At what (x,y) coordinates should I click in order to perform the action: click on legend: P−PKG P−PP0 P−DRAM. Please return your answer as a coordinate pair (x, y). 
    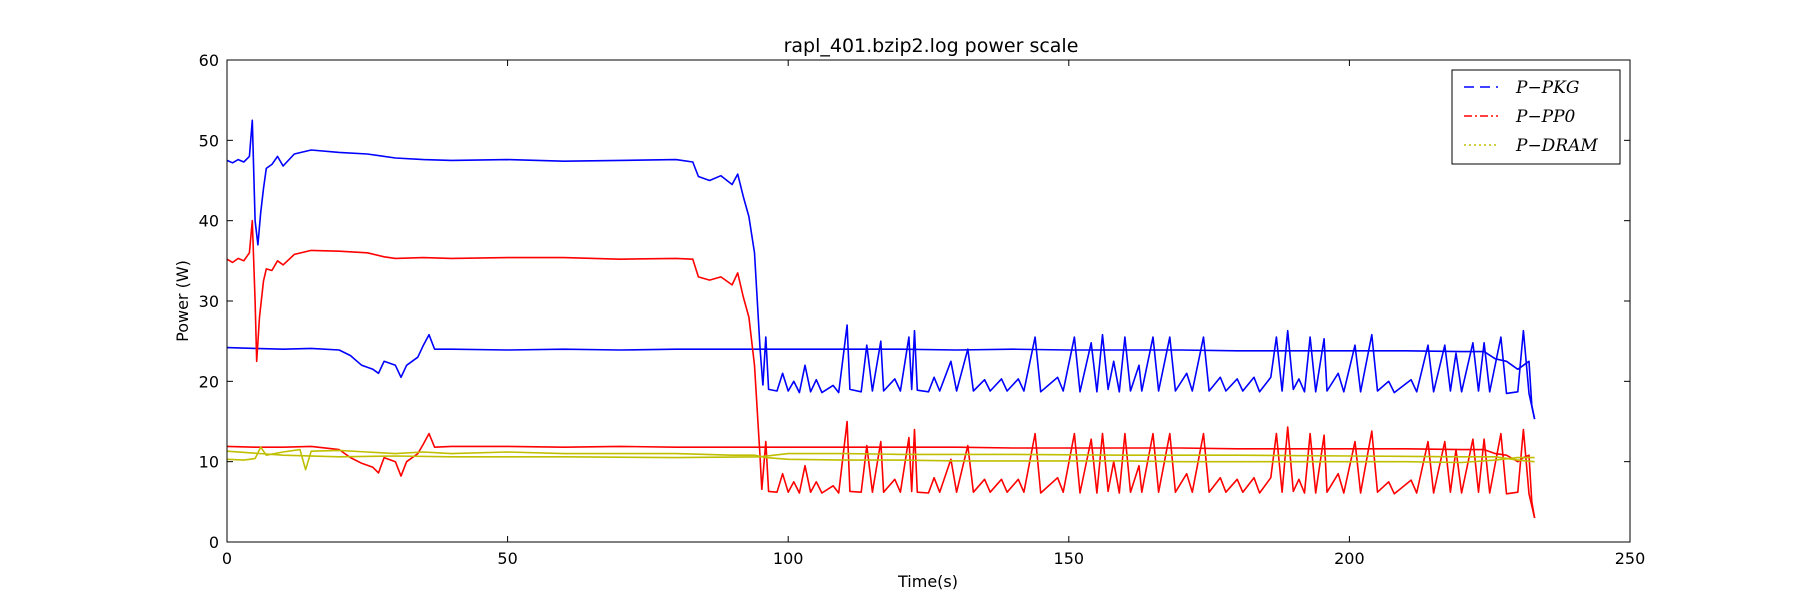
    Looking at the image, I should click on (1536, 117).